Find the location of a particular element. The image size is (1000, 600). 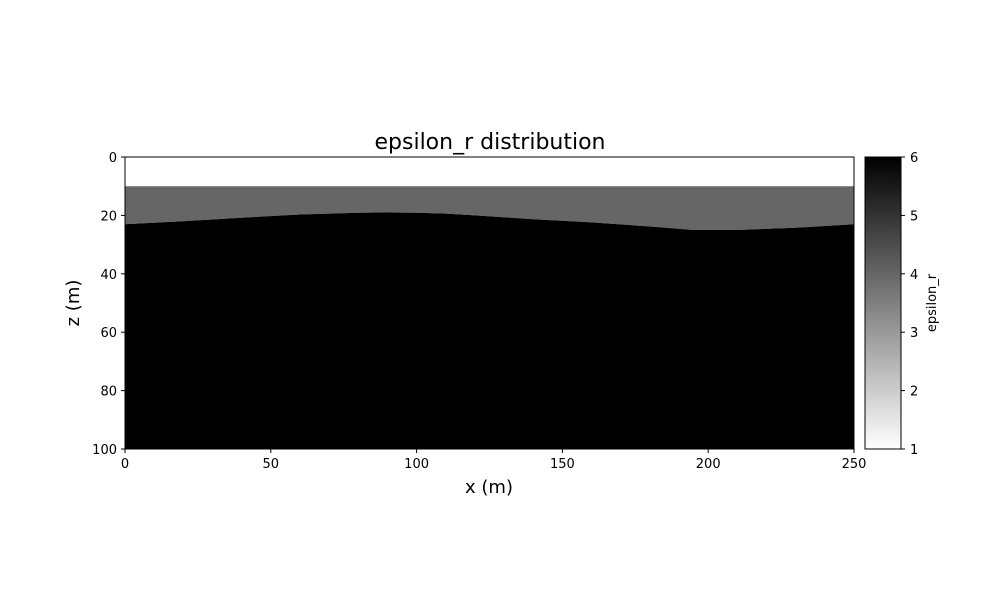

x-tick-label: 200 is located at coordinates (708, 464).